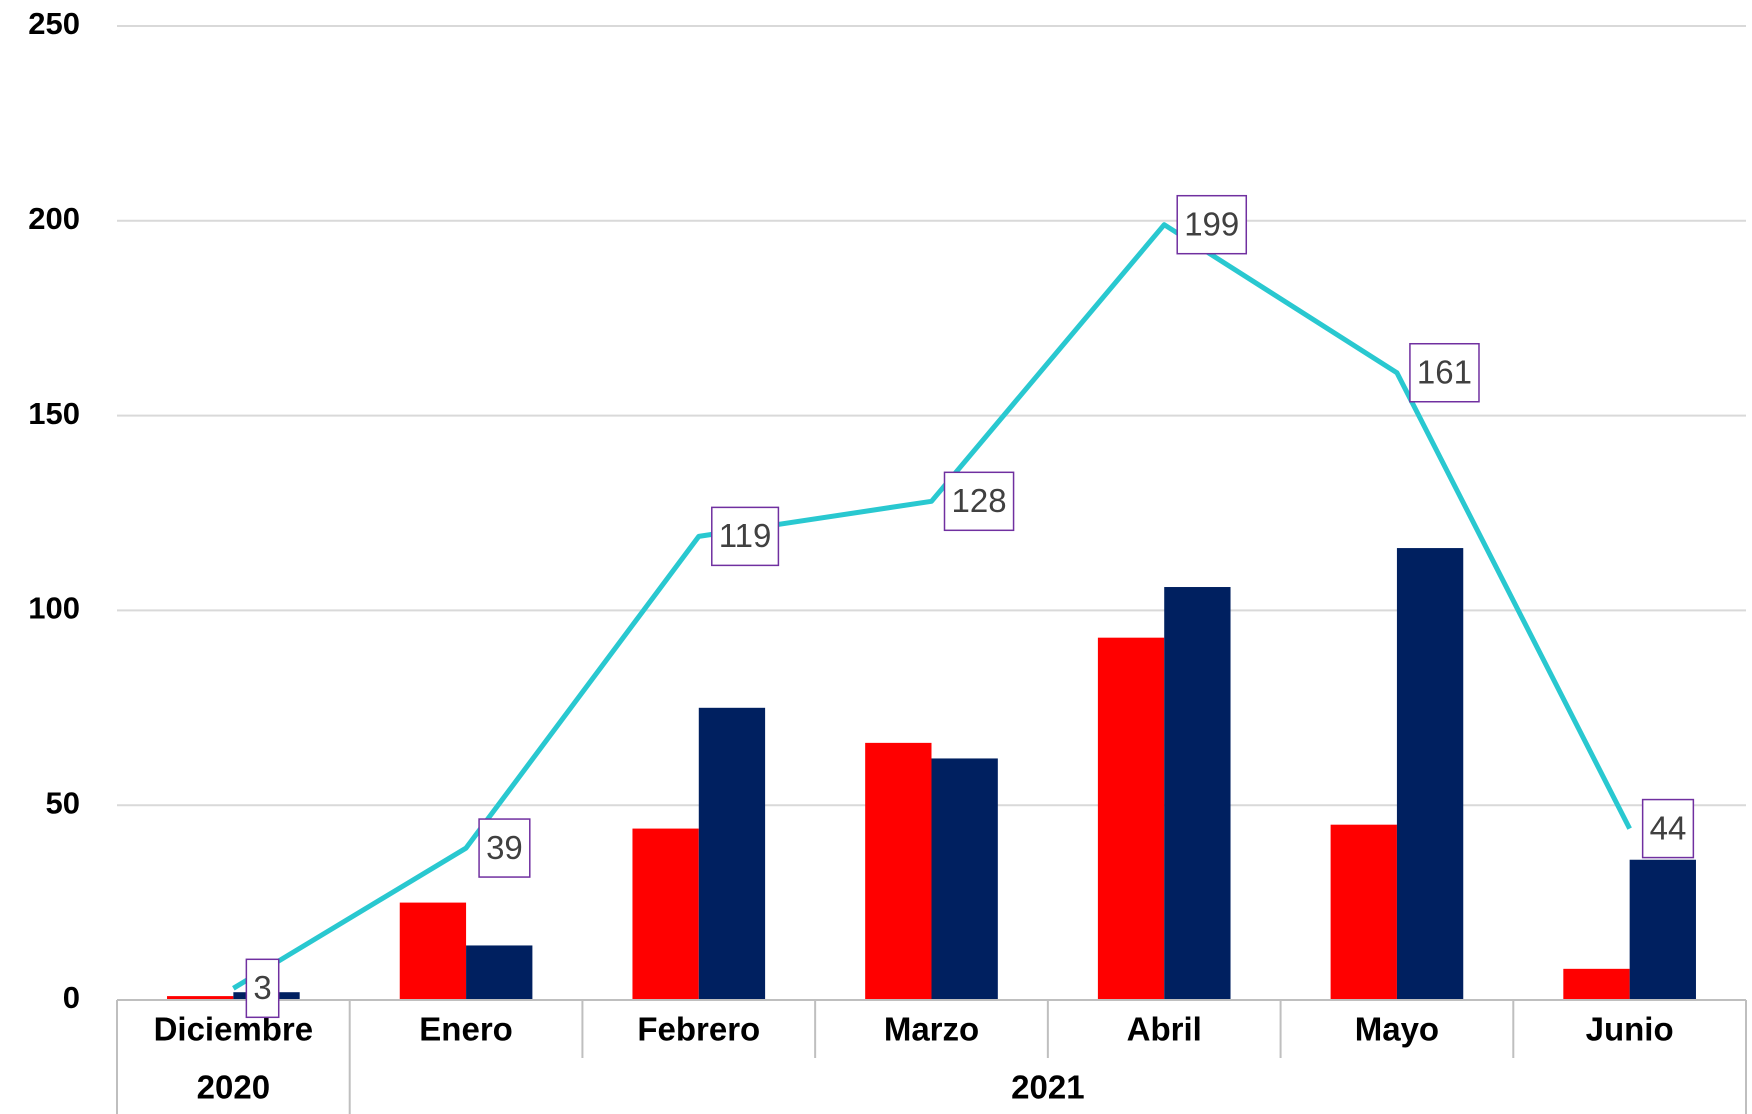 The image size is (1752, 1114). I want to click on y-tick-label: 250, so click(54, 23).